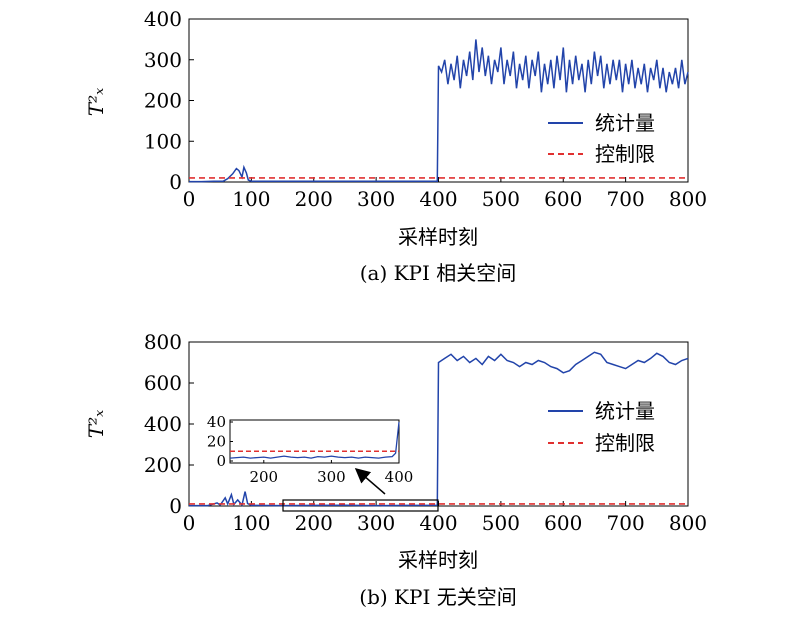 This screenshot has height=617, width=800. What do you see at coordinates (163, 19) in the screenshot?
I see `a-ytick-label: 400` at bounding box center [163, 19].